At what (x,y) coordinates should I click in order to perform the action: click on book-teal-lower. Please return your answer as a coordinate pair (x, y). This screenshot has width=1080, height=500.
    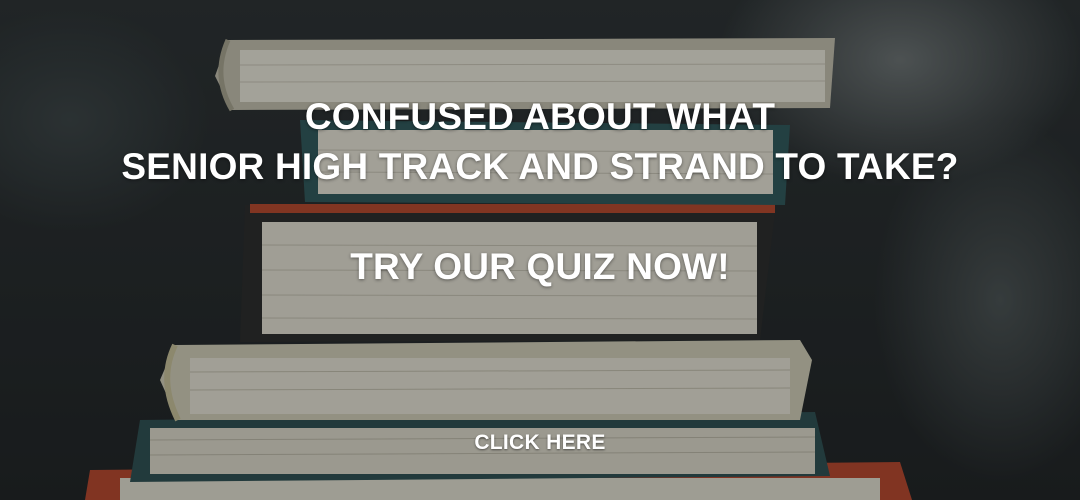
    Looking at the image, I should click on (480, 447).